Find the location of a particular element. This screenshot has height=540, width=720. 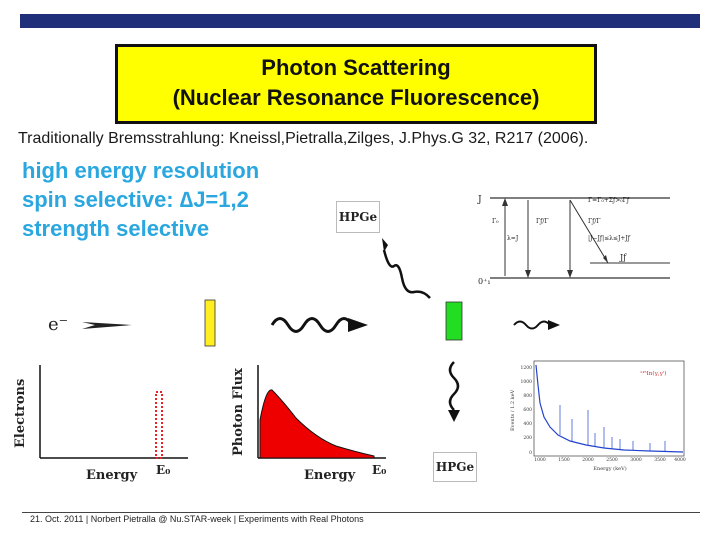

ground-state-label: 0⁺₁ is located at coordinates (484, 281).